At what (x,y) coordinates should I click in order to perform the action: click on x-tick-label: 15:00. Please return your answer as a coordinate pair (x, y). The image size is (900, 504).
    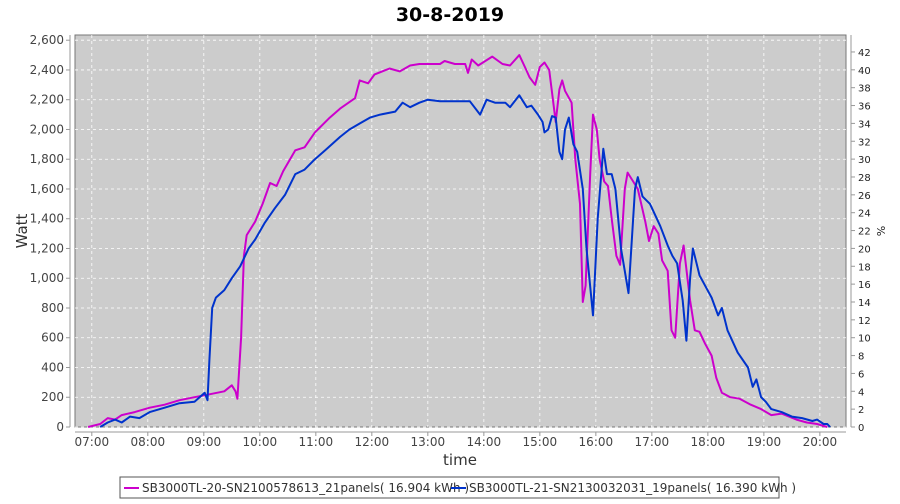
    Looking at the image, I should click on (540, 442).